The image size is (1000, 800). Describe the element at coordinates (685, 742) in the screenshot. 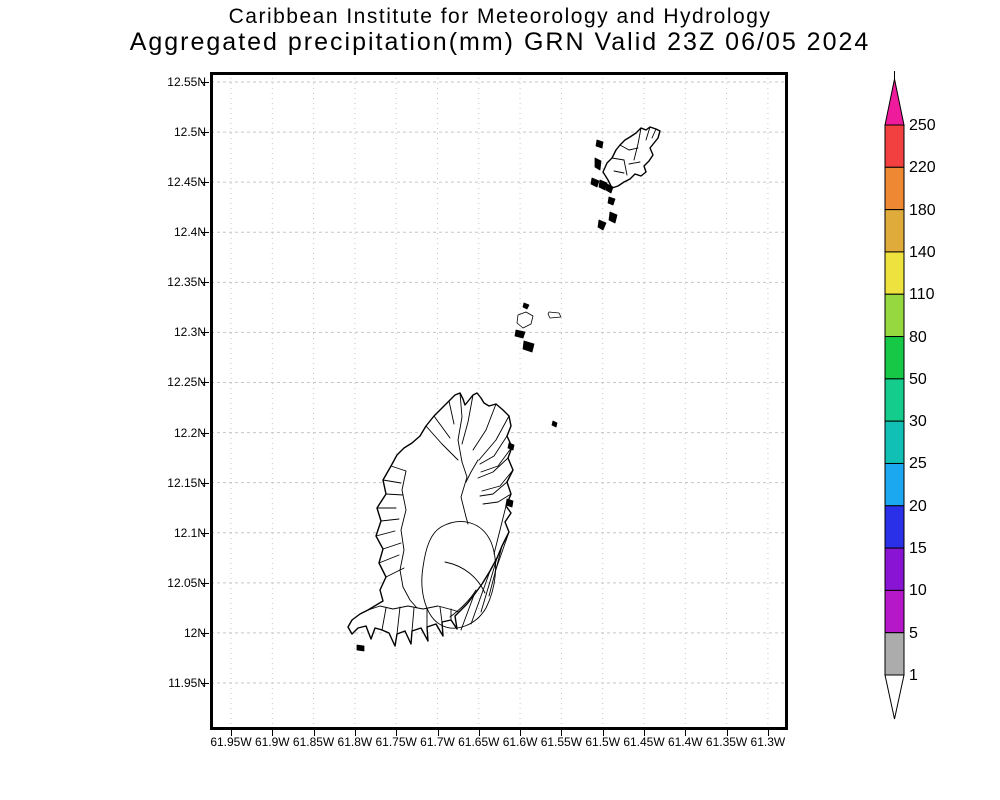

I see `lon-axis-label: 61.4W` at that location.